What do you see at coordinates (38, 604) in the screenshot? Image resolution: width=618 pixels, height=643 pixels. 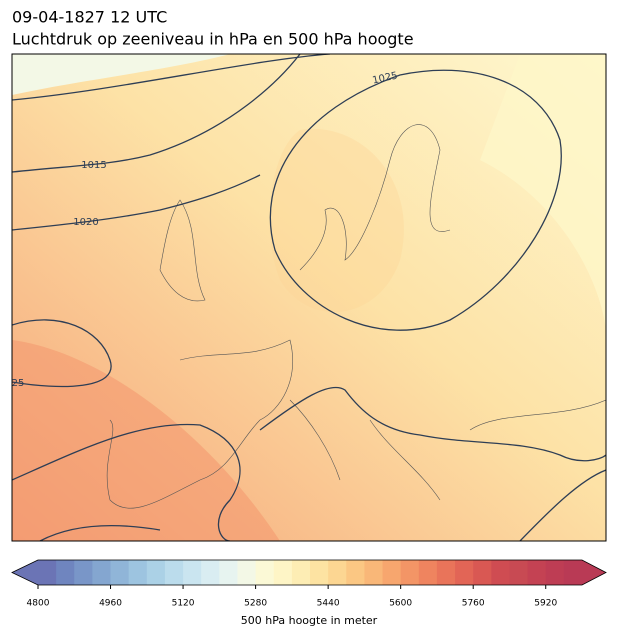 I see `colorbar-tick-label: 4800` at bounding box center [38, 604].